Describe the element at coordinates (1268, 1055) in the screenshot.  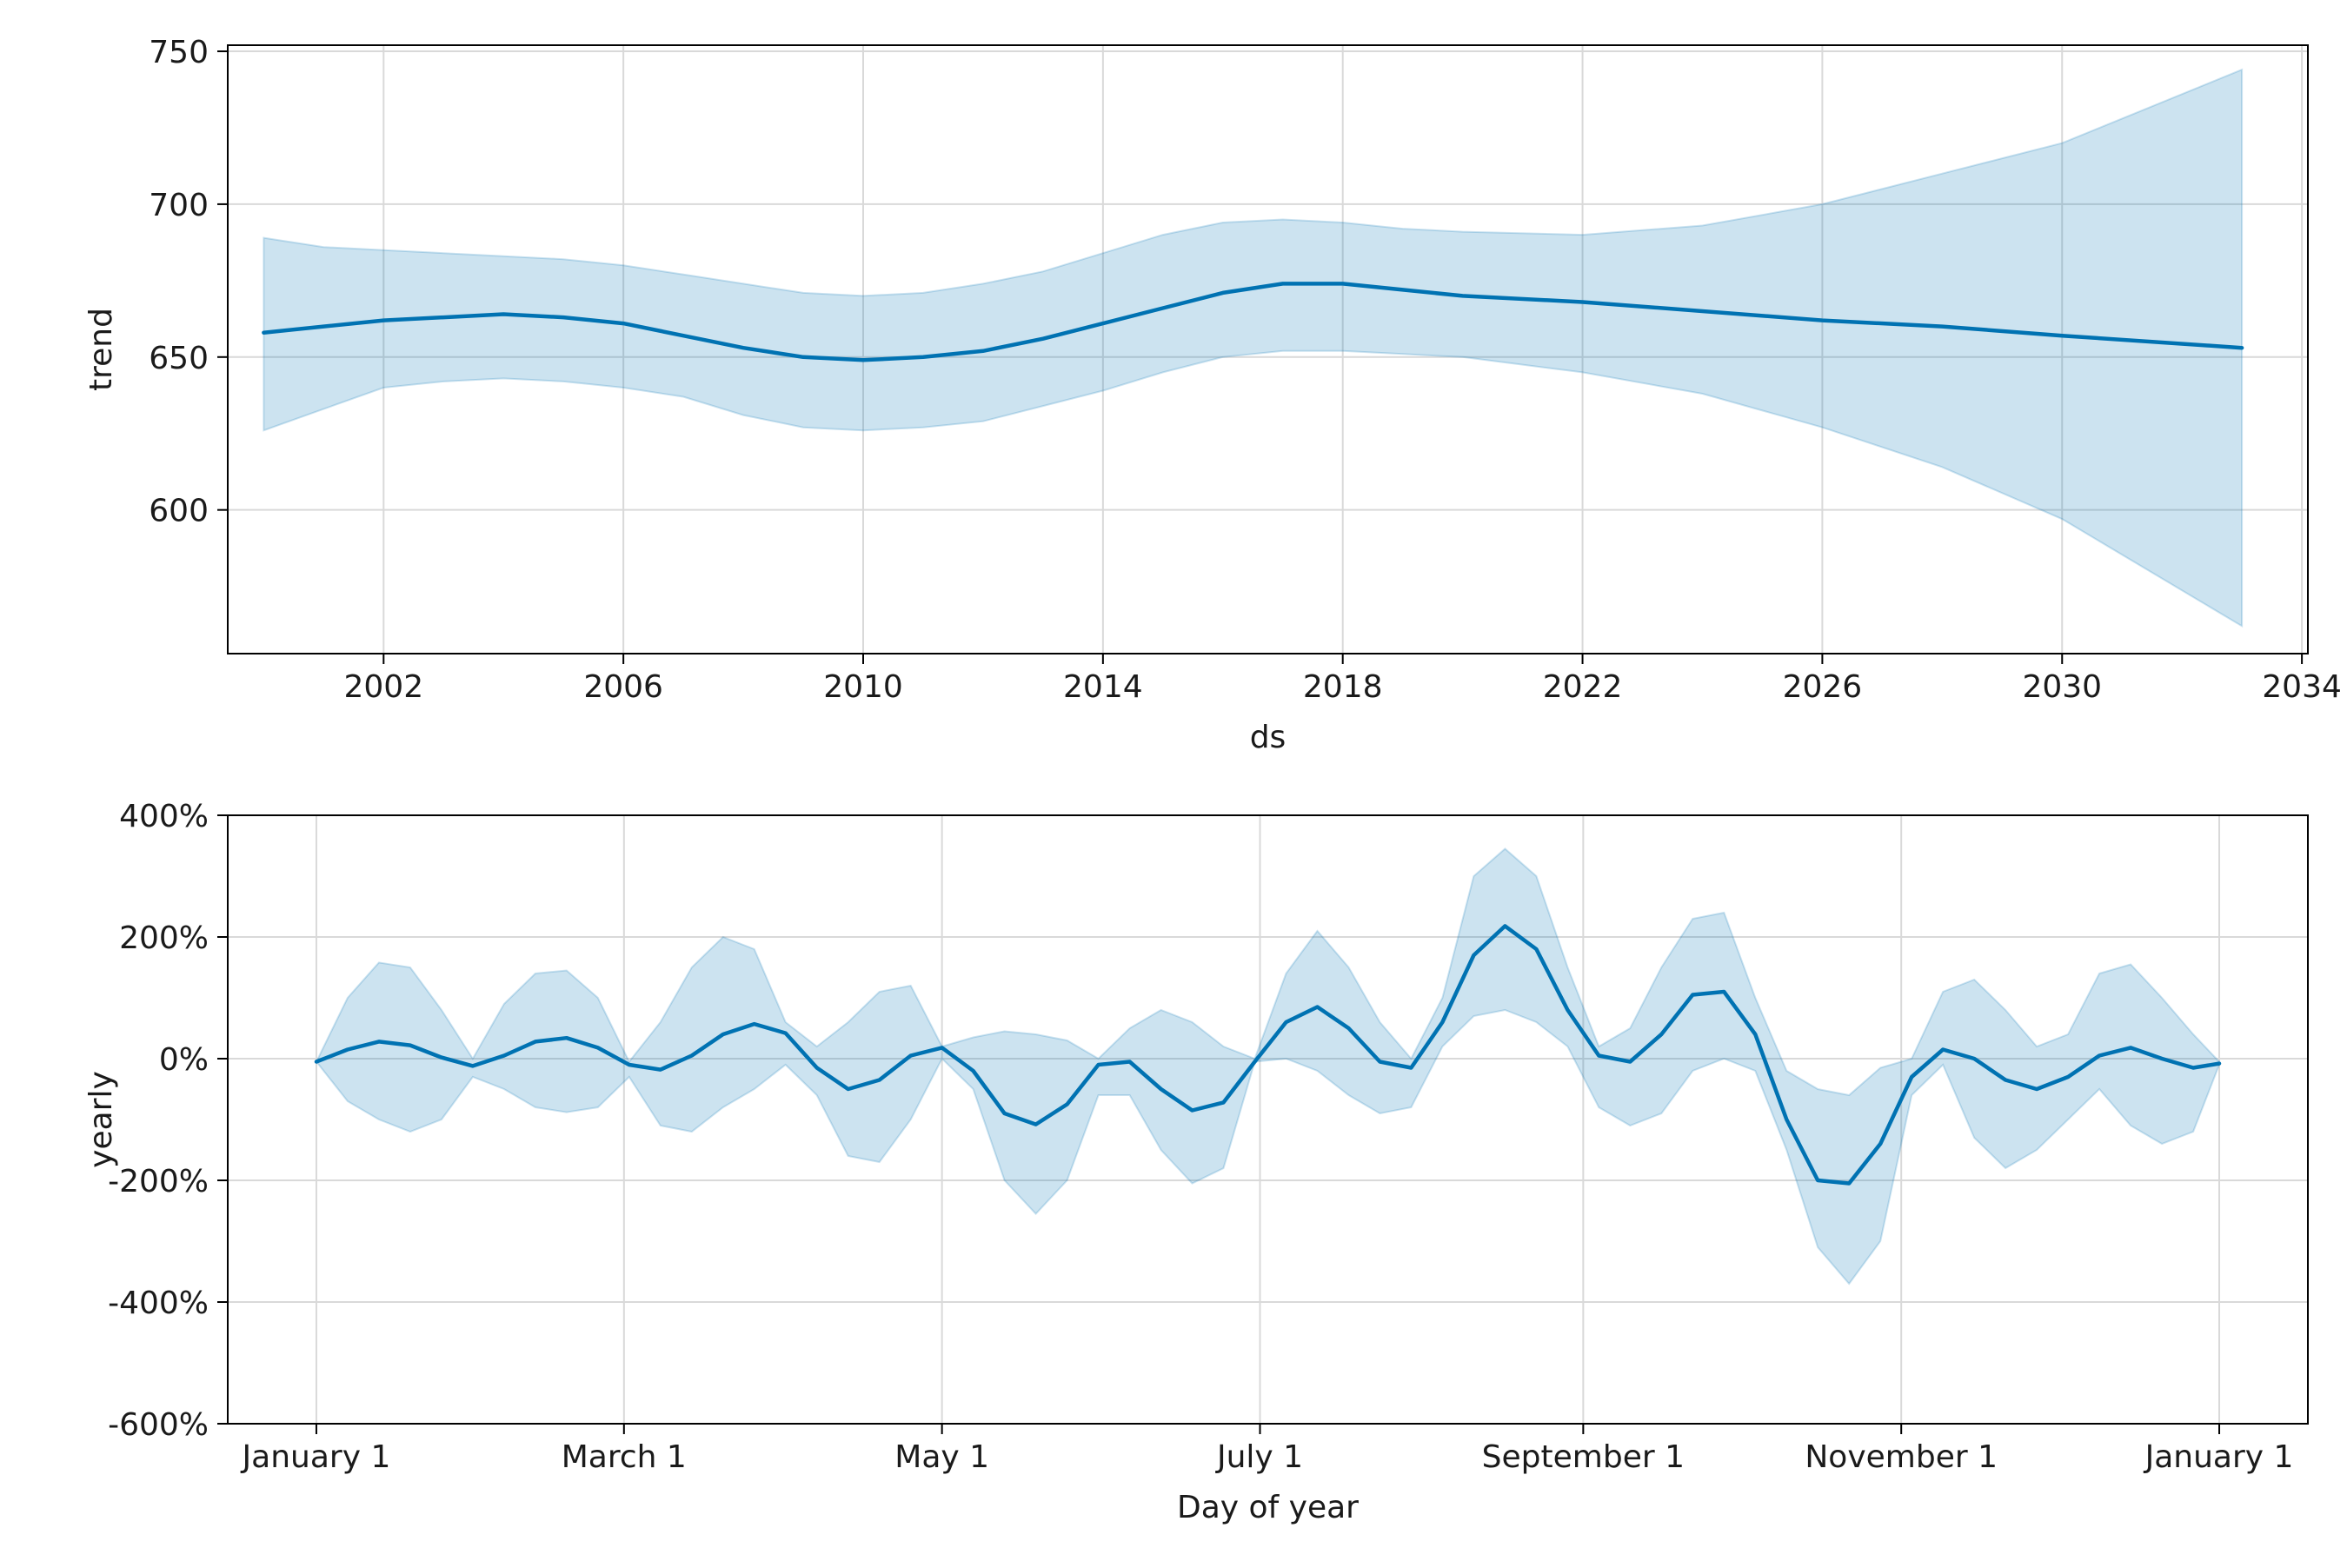
I see `yearly-series-line` at that location.